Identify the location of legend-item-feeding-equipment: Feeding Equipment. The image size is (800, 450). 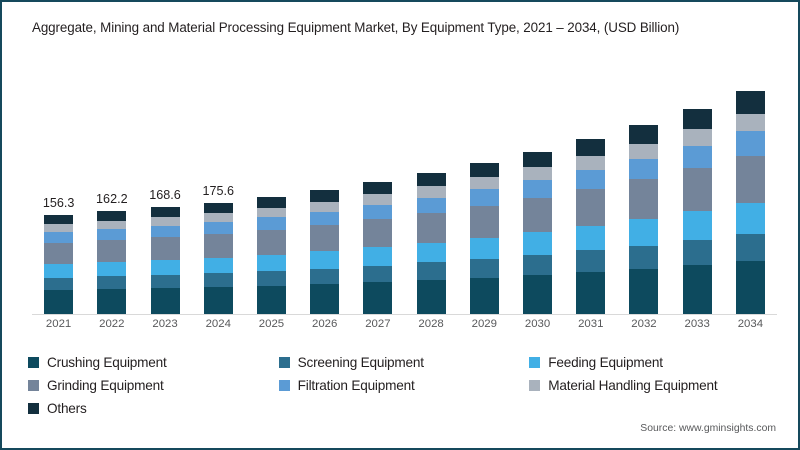
(654, 362).